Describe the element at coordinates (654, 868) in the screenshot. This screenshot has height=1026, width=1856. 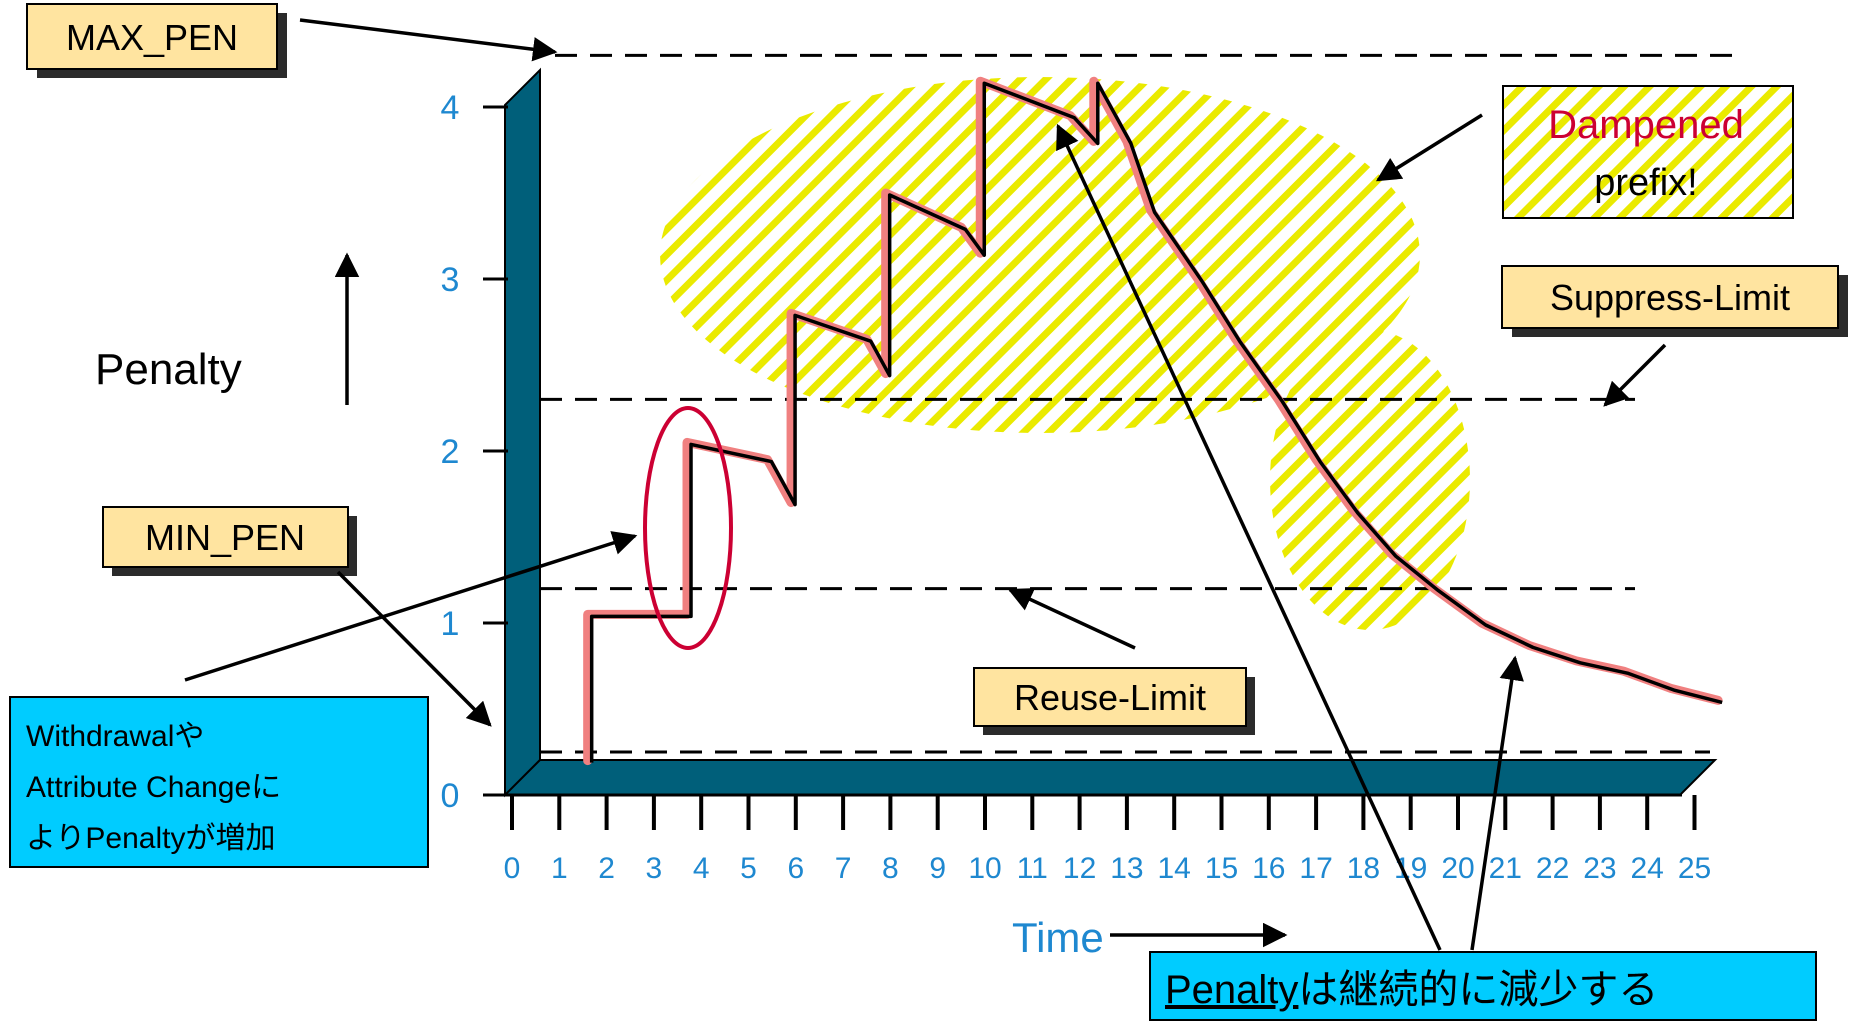
I see `x-tick-label: 3` at that location.